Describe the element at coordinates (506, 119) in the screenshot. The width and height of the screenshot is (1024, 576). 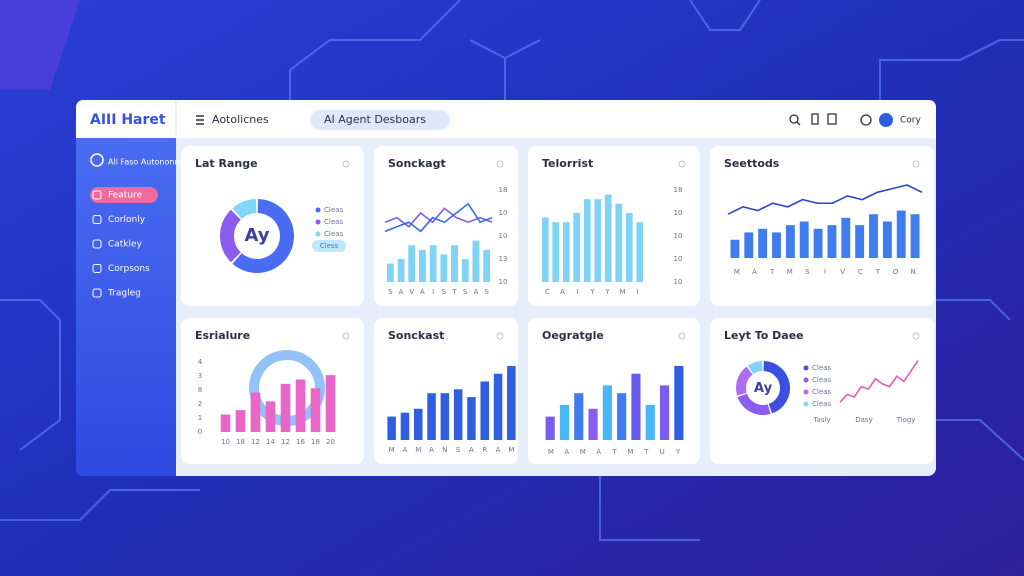
I see `header-bar` at that location.